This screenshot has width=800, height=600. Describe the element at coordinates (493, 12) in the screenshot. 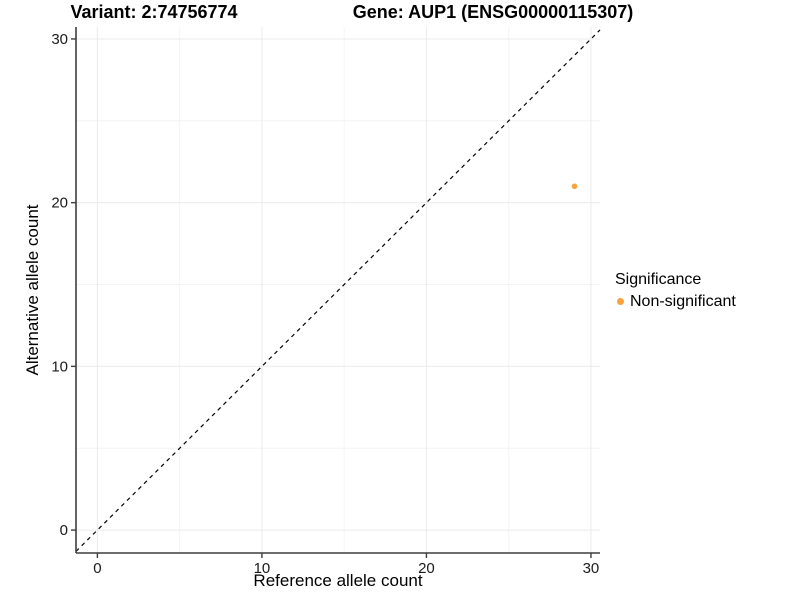

I see `plot-title-gene: Gene: AUP1 (ENSG00000115307)` at that location.